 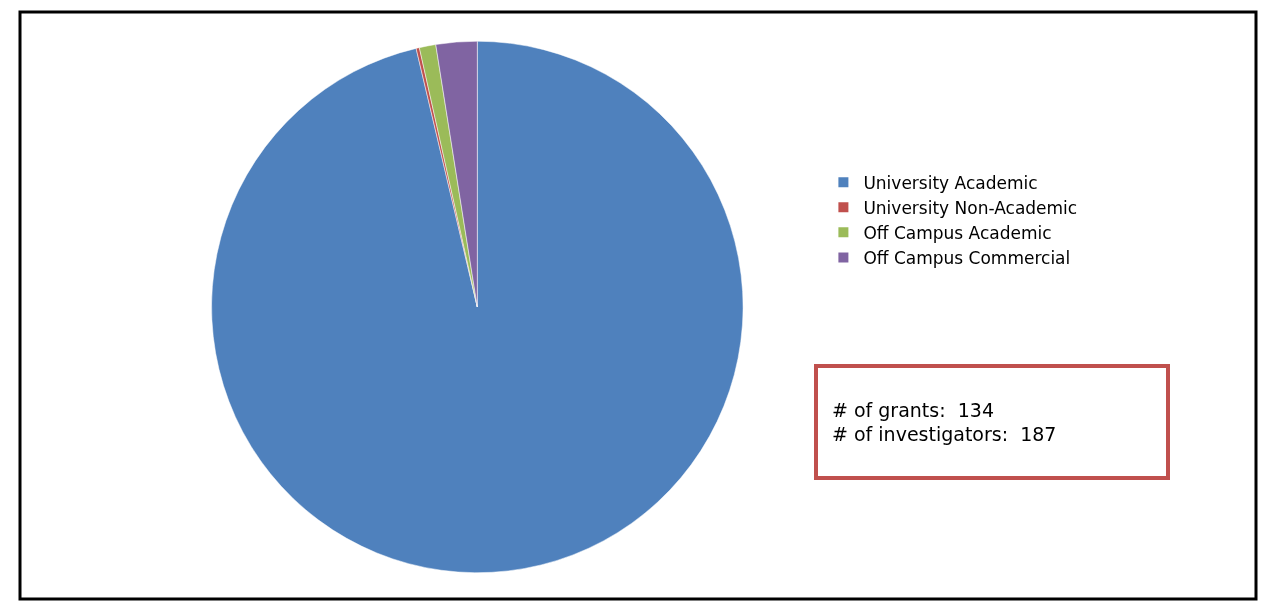 I want to click on legend-label: University Academic, so click(x=950, y=182).